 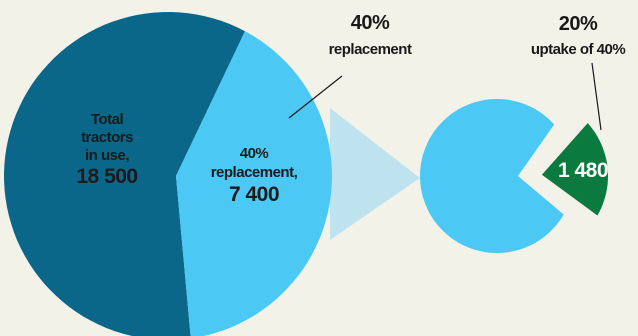 What do you see at coordinates (315, 97) in the screenshot?
I see `callout-line-replacement` at bounding box center [315, 97].